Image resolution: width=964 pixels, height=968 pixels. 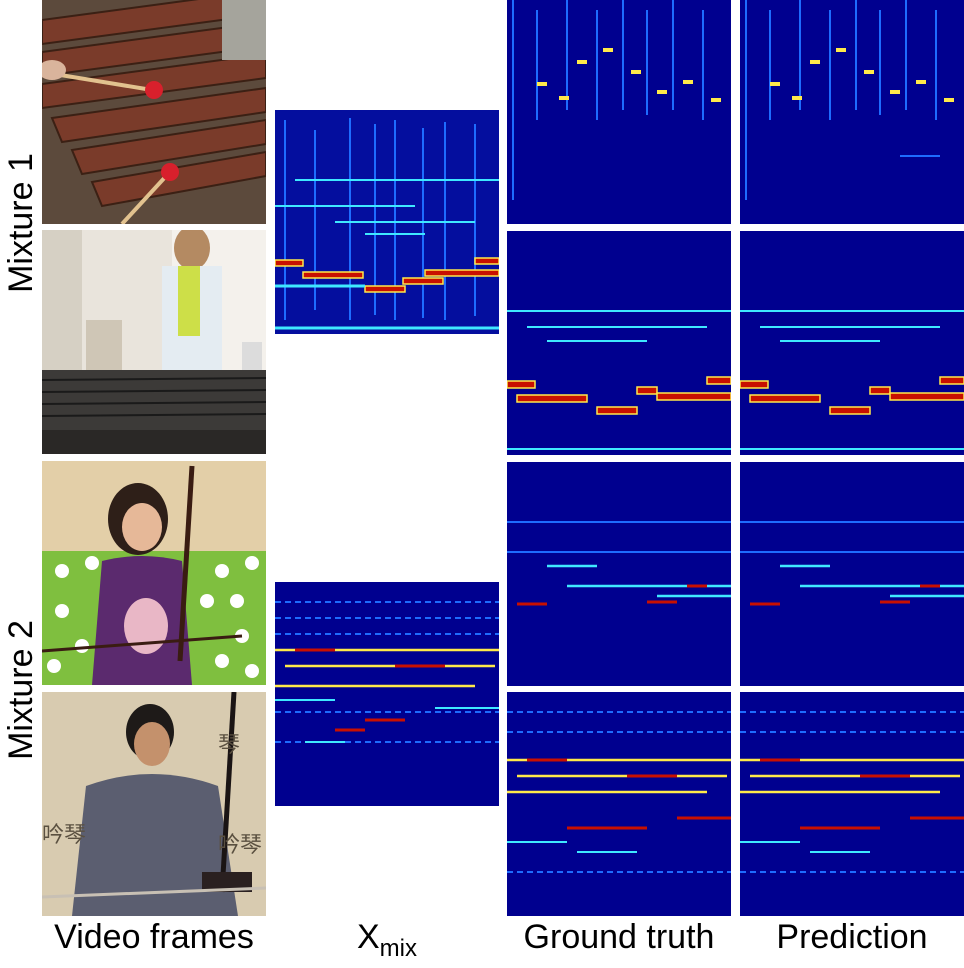 I want to click on prediction-2a-spectrogram, so click(x=852, y=574).